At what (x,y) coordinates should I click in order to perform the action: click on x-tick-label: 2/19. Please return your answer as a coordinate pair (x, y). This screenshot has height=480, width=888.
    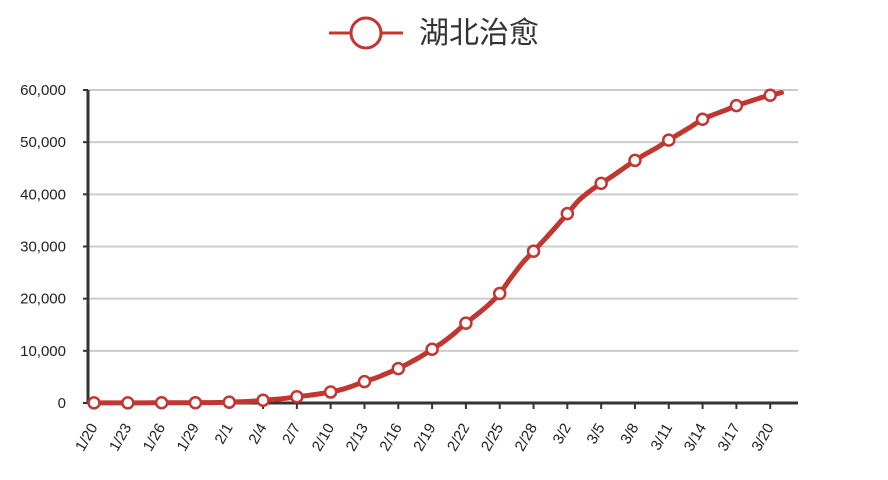
    Looking at the image, I should click on (424, 438).